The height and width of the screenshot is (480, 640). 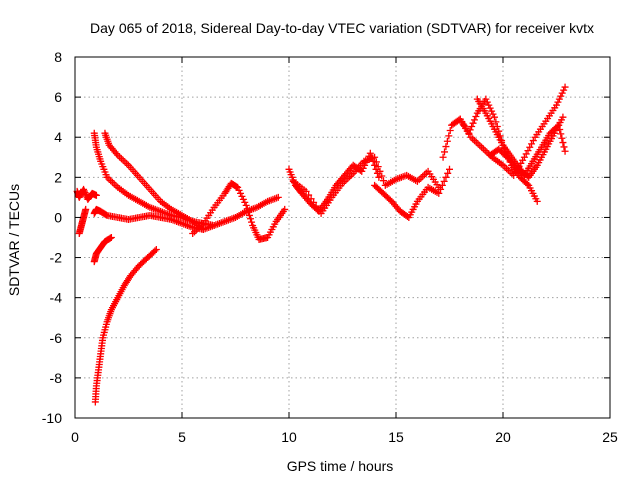 What do you see at coordinates (75, 437) in the screenshot?
I see `x-tick-label: 0` at bounding box center [75, 437].